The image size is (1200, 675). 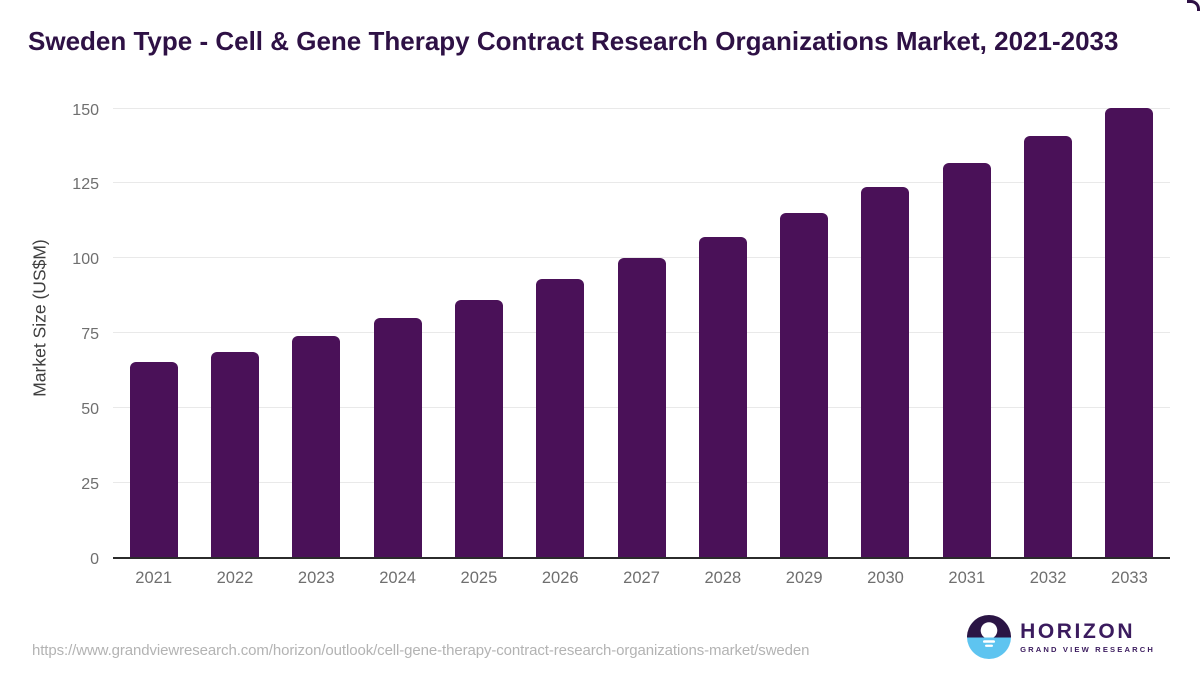 I want to click on bar-slot-2027, so click(x=641, y=333).